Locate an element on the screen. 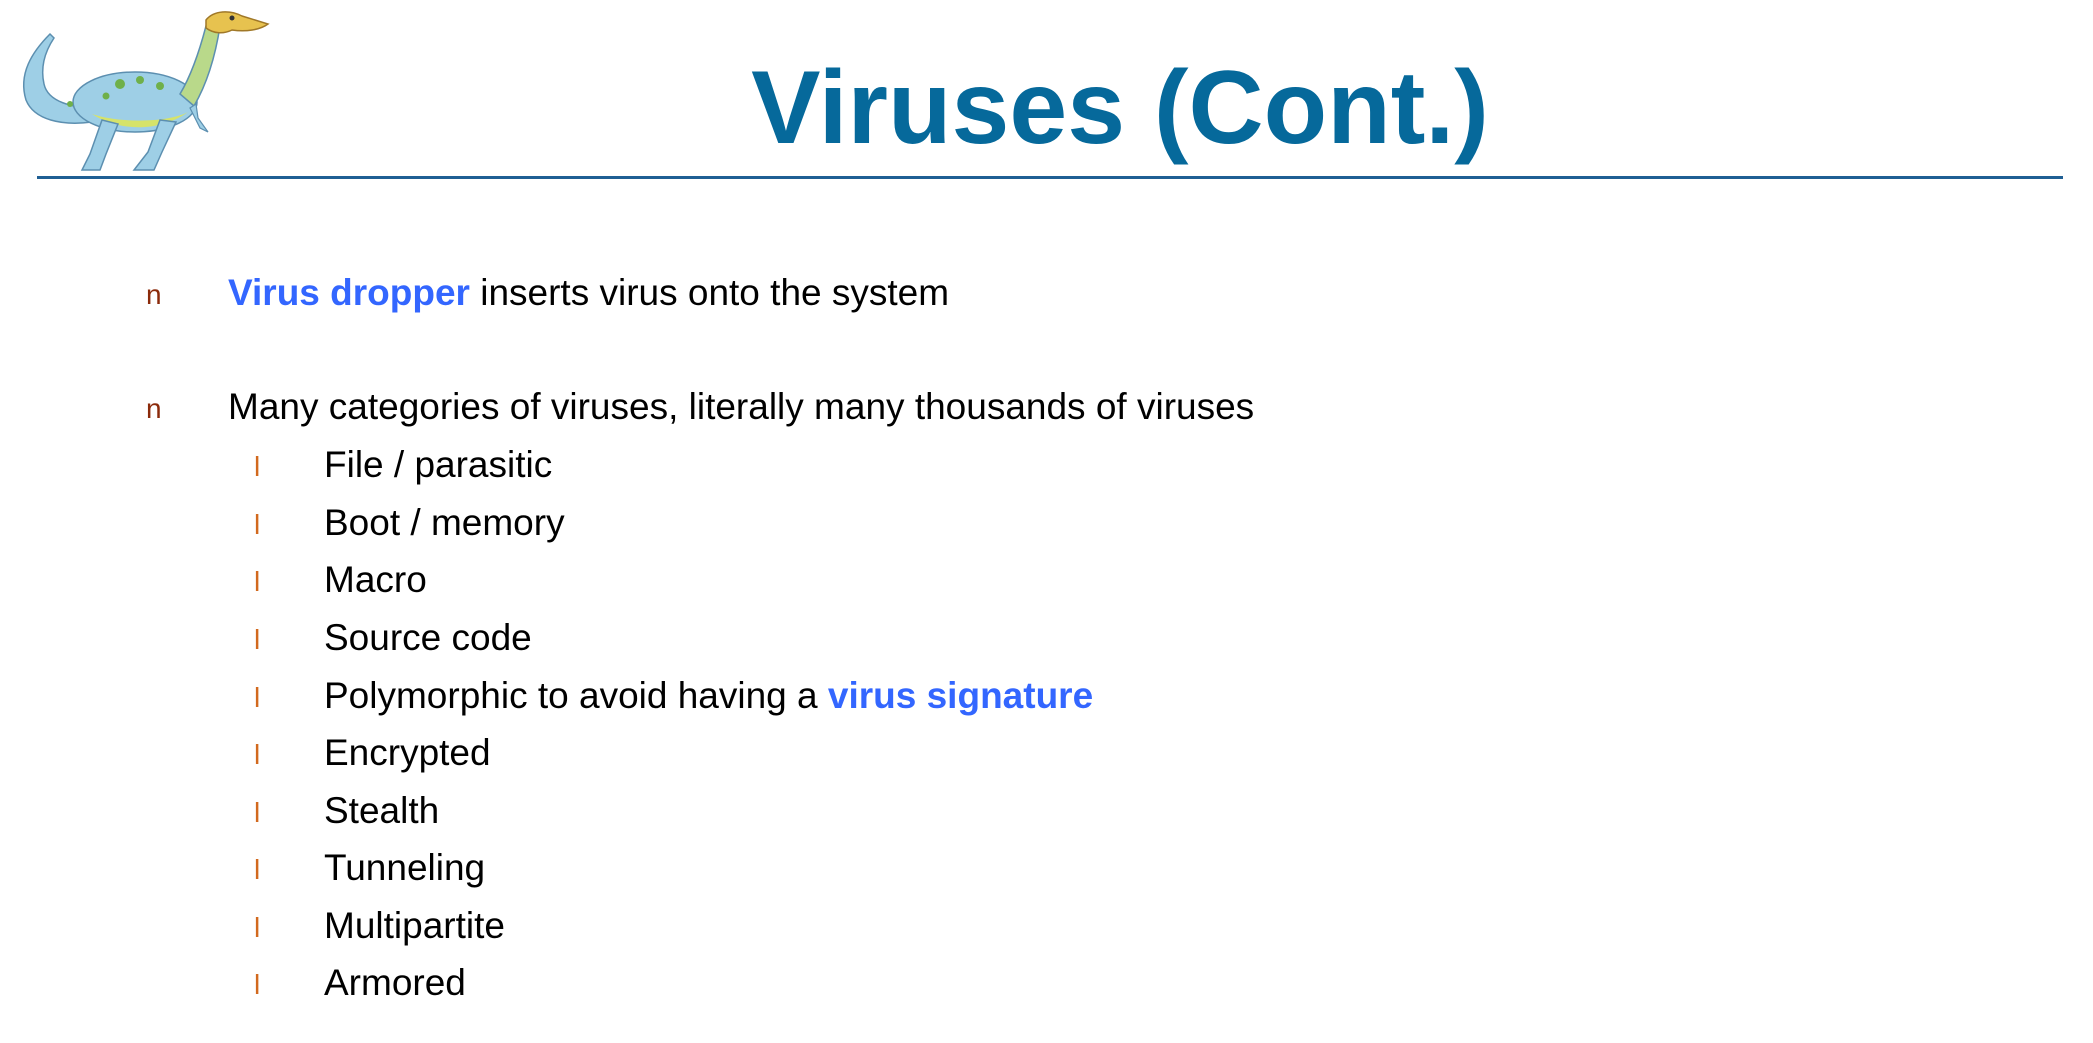  sub-bullet-item: Stealth is located at coordinates (382, 810).